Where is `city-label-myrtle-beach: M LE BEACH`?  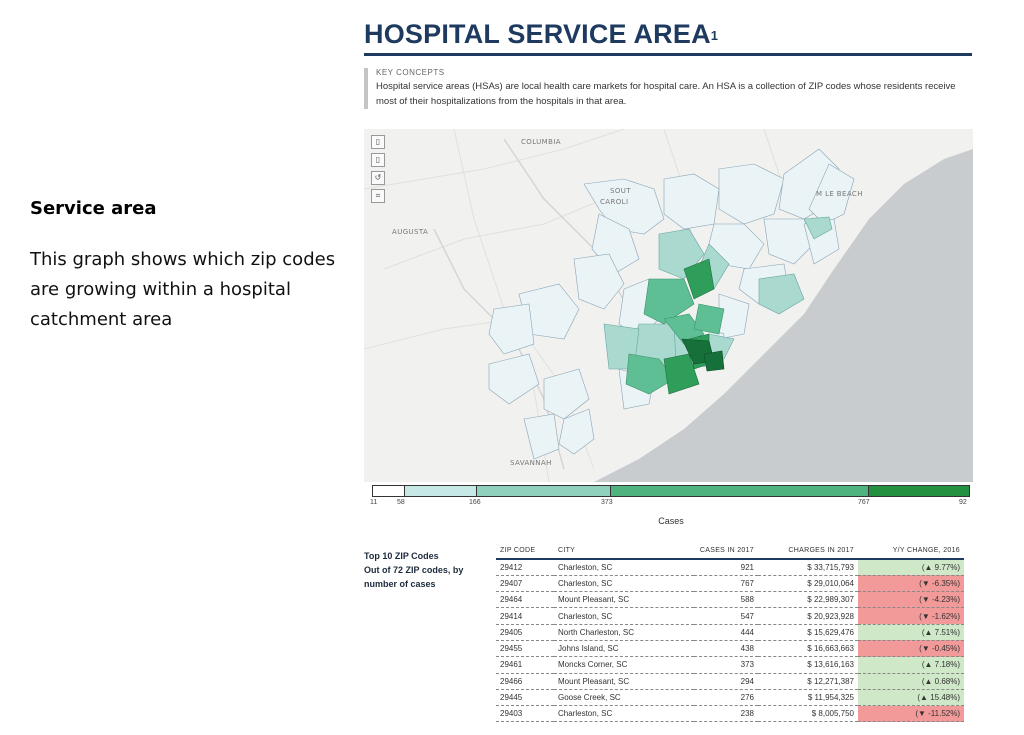
city-label-myrtle-beach: M LE BEACH is located at coordinates (839, 194).